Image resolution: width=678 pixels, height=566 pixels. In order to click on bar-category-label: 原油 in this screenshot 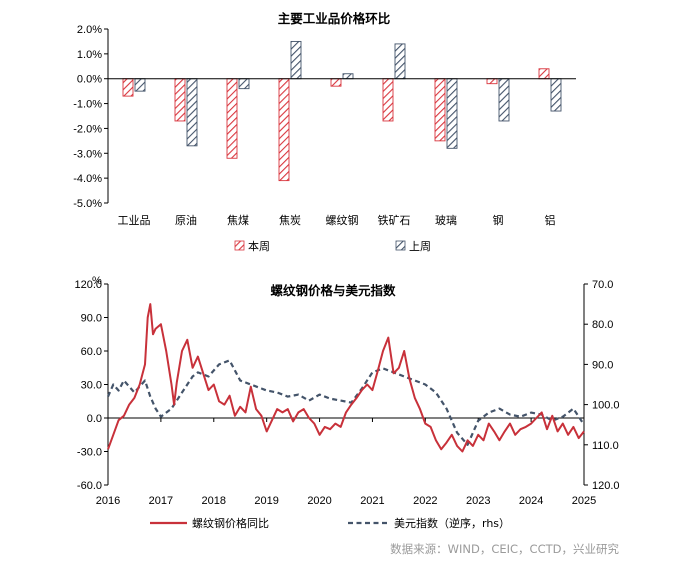, I will do `click(186, 220)`.